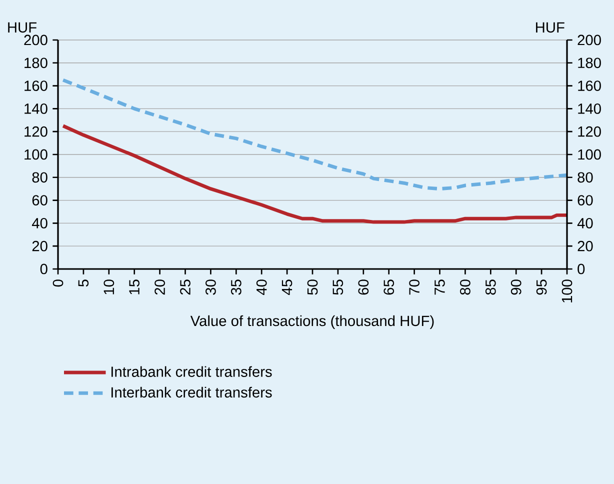  What do you see at coordinates (567, 291) in the screenshot?
I see `x-tick-label: 100` at bounding box center [567, 291].